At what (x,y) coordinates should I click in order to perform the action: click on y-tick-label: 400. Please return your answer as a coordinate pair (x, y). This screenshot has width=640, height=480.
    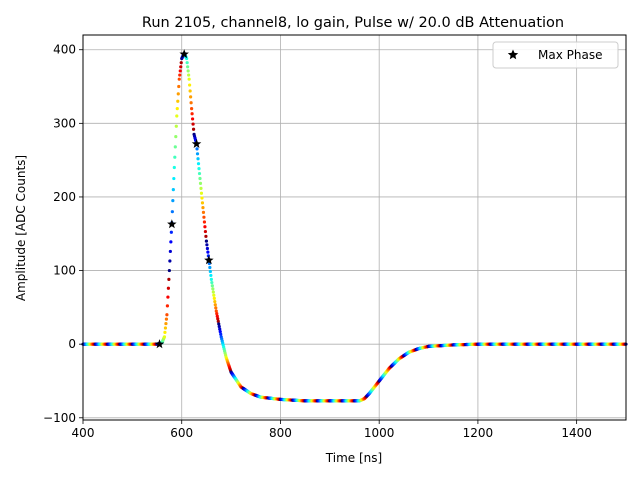
    Looking at the image, I should click on (64, 50).